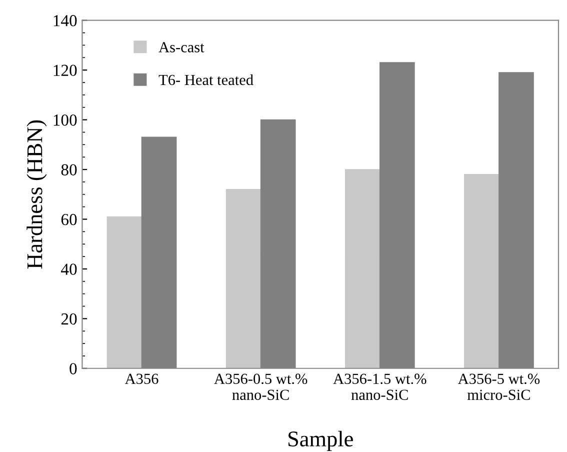  What do you see at coordinates (499, 387) in the screenshot?
I see `x-tick-label: A356-5 wt.% micro-SiC` at bounding box center [499, 387].